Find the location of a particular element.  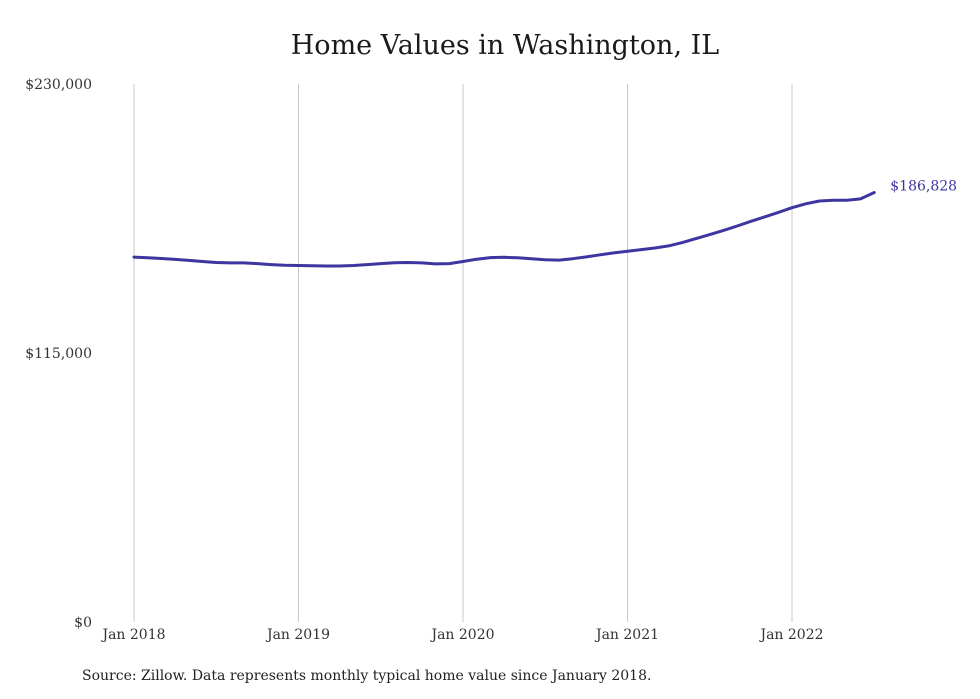

x-tick-label: Jan 2020 is located at coordinates (461, 635).